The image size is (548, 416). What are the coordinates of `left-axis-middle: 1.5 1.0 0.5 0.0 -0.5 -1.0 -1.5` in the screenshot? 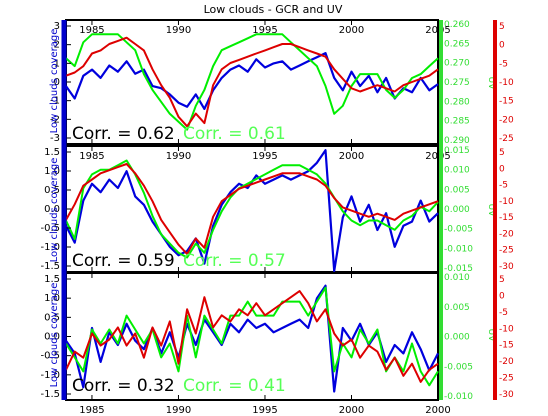 It's located at (55, 209).